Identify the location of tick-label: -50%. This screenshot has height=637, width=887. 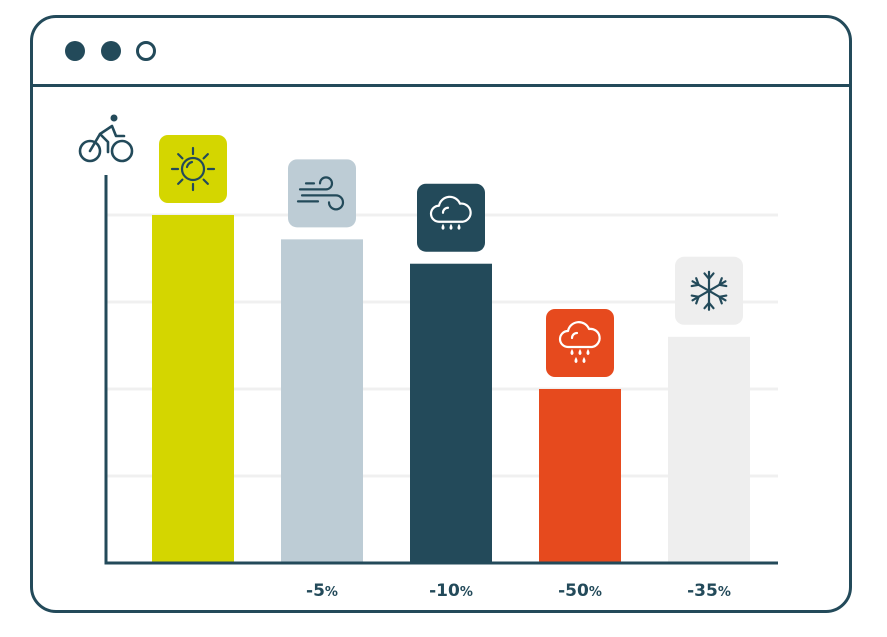
(580, 591).